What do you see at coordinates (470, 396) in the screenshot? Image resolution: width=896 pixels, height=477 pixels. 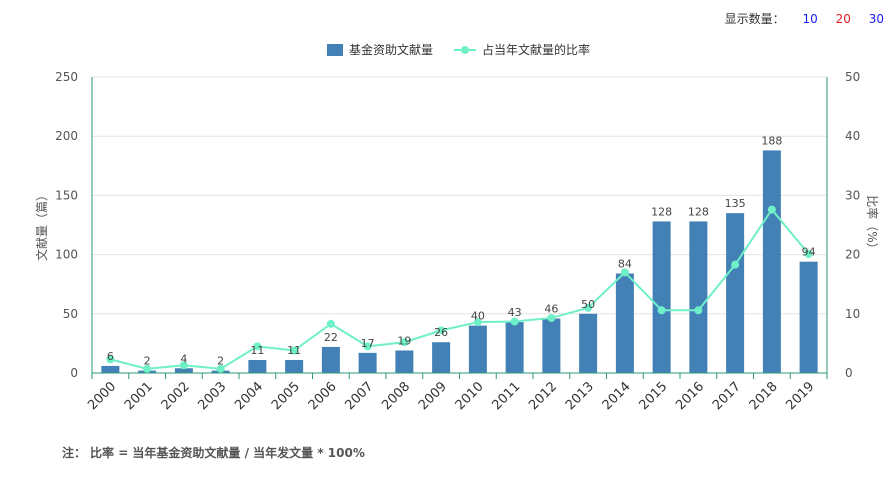 I see `x-tick-label: 2010` at bounding box center [470, 396].